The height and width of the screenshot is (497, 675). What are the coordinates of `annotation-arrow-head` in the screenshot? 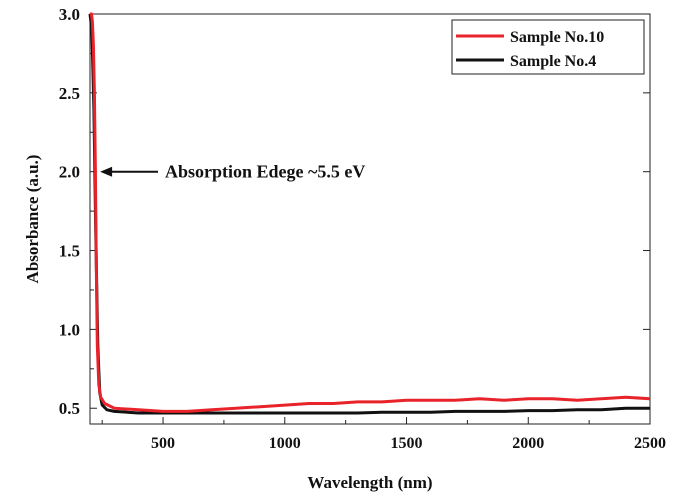 It's located at (106, 171).